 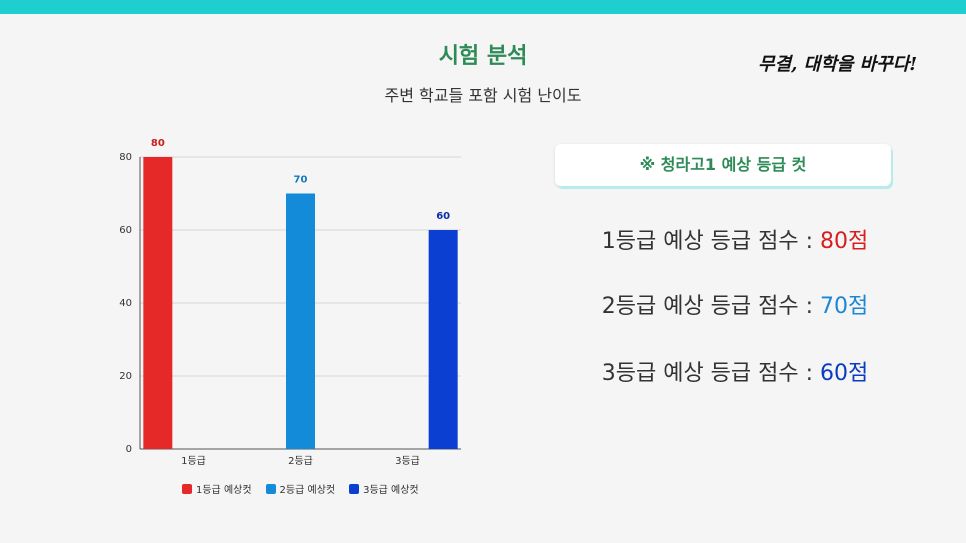 I want to click on page-subtitle: 주변 학교들 포함 시험 난이도, so click(x=483, y=95).